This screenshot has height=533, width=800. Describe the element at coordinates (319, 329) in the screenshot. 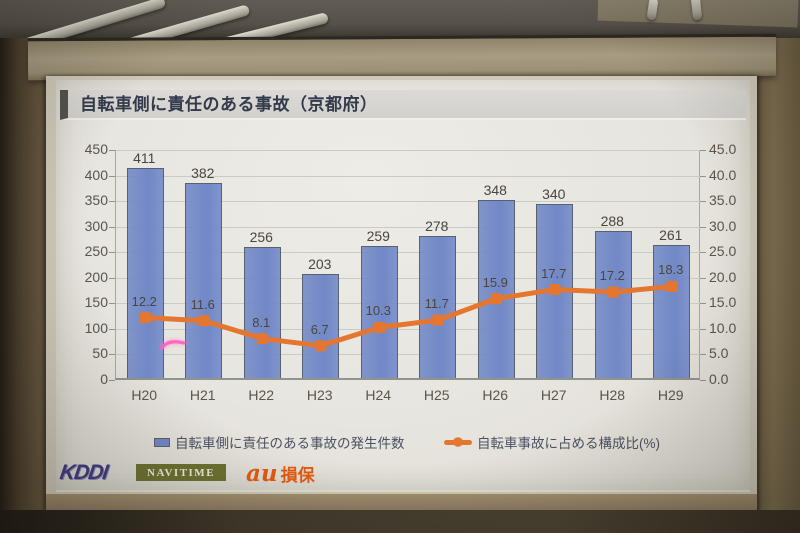

I see `line-point-label: 6.7` at that location.